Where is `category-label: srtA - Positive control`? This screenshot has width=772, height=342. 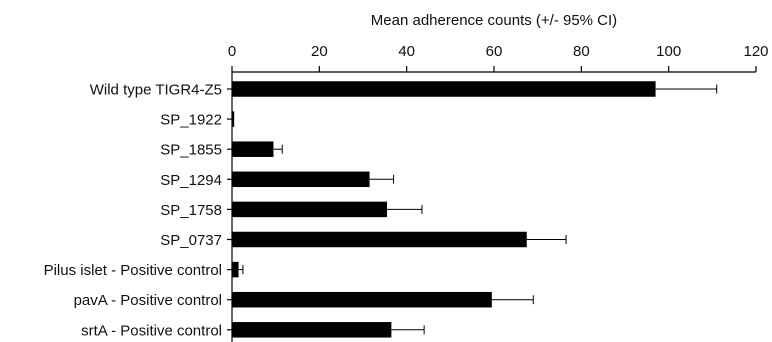
category-label: srtA - Positive control is located at coordinates (151, 330).